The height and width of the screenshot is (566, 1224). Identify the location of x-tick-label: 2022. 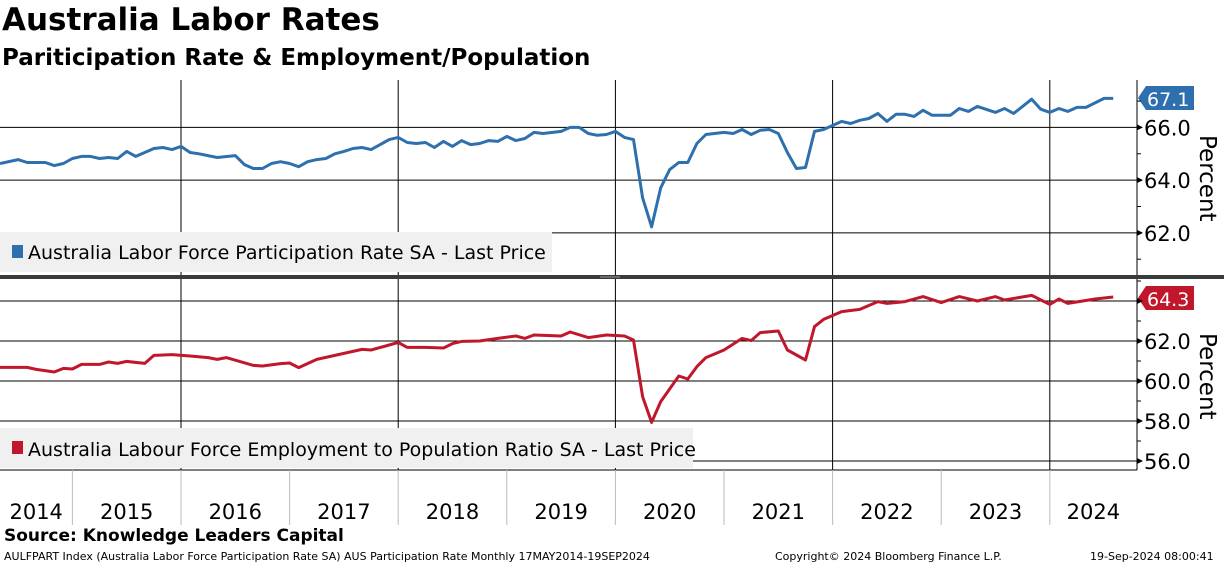
(886, 512).